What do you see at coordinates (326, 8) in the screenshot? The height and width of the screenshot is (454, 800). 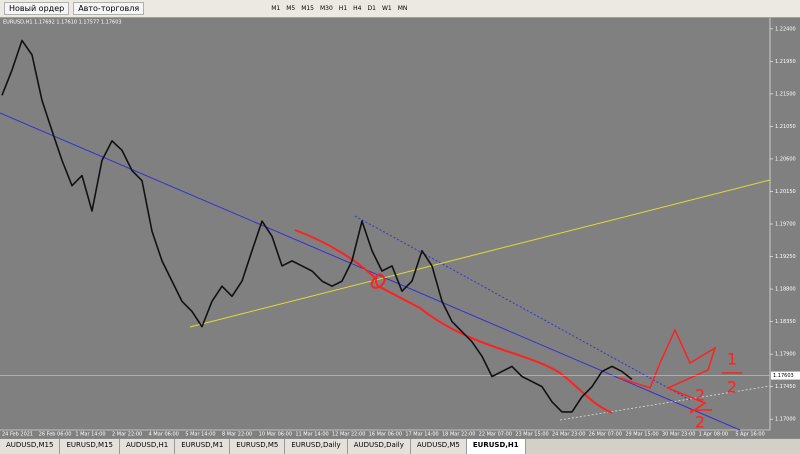 I see `timeframe-button: M30` at bounding box center [326, 8].